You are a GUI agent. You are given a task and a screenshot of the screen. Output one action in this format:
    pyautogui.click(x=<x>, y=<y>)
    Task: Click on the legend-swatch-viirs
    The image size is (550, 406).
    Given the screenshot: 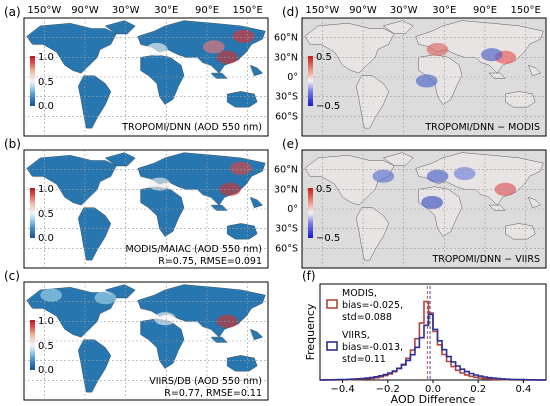 What is the action you would take?
    pyautogui.click(x=332, y=346)
    